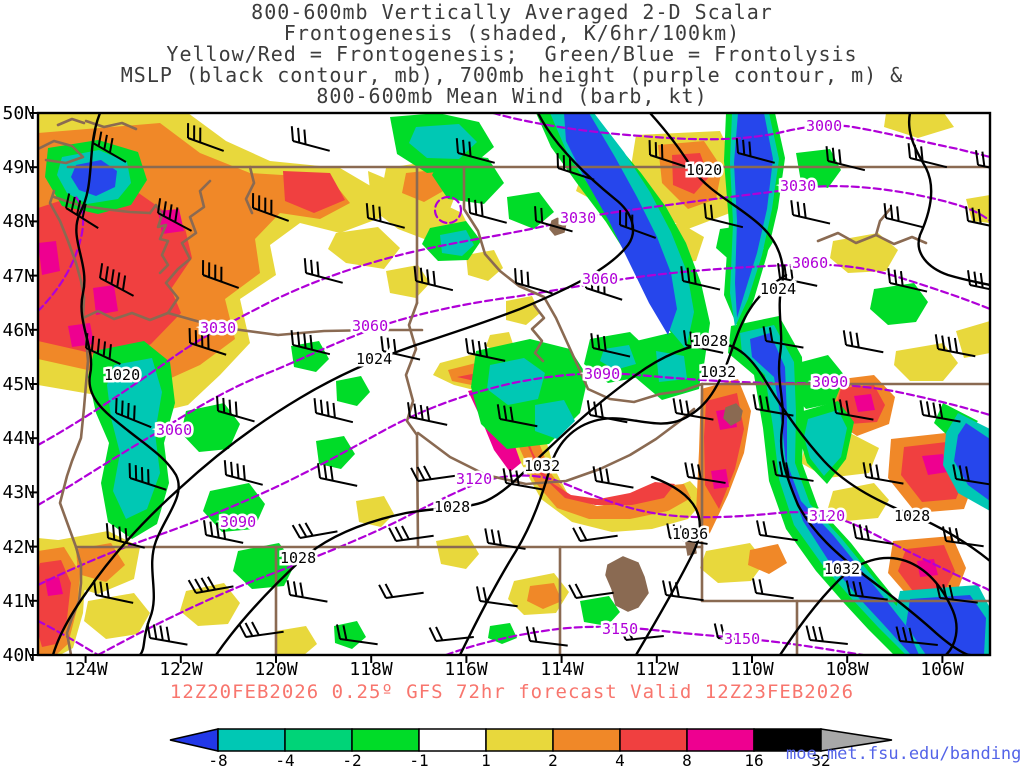 This screenshot has height=768, width=1024. I want to click on lon-label-112w: 112W, so click(657, 669).